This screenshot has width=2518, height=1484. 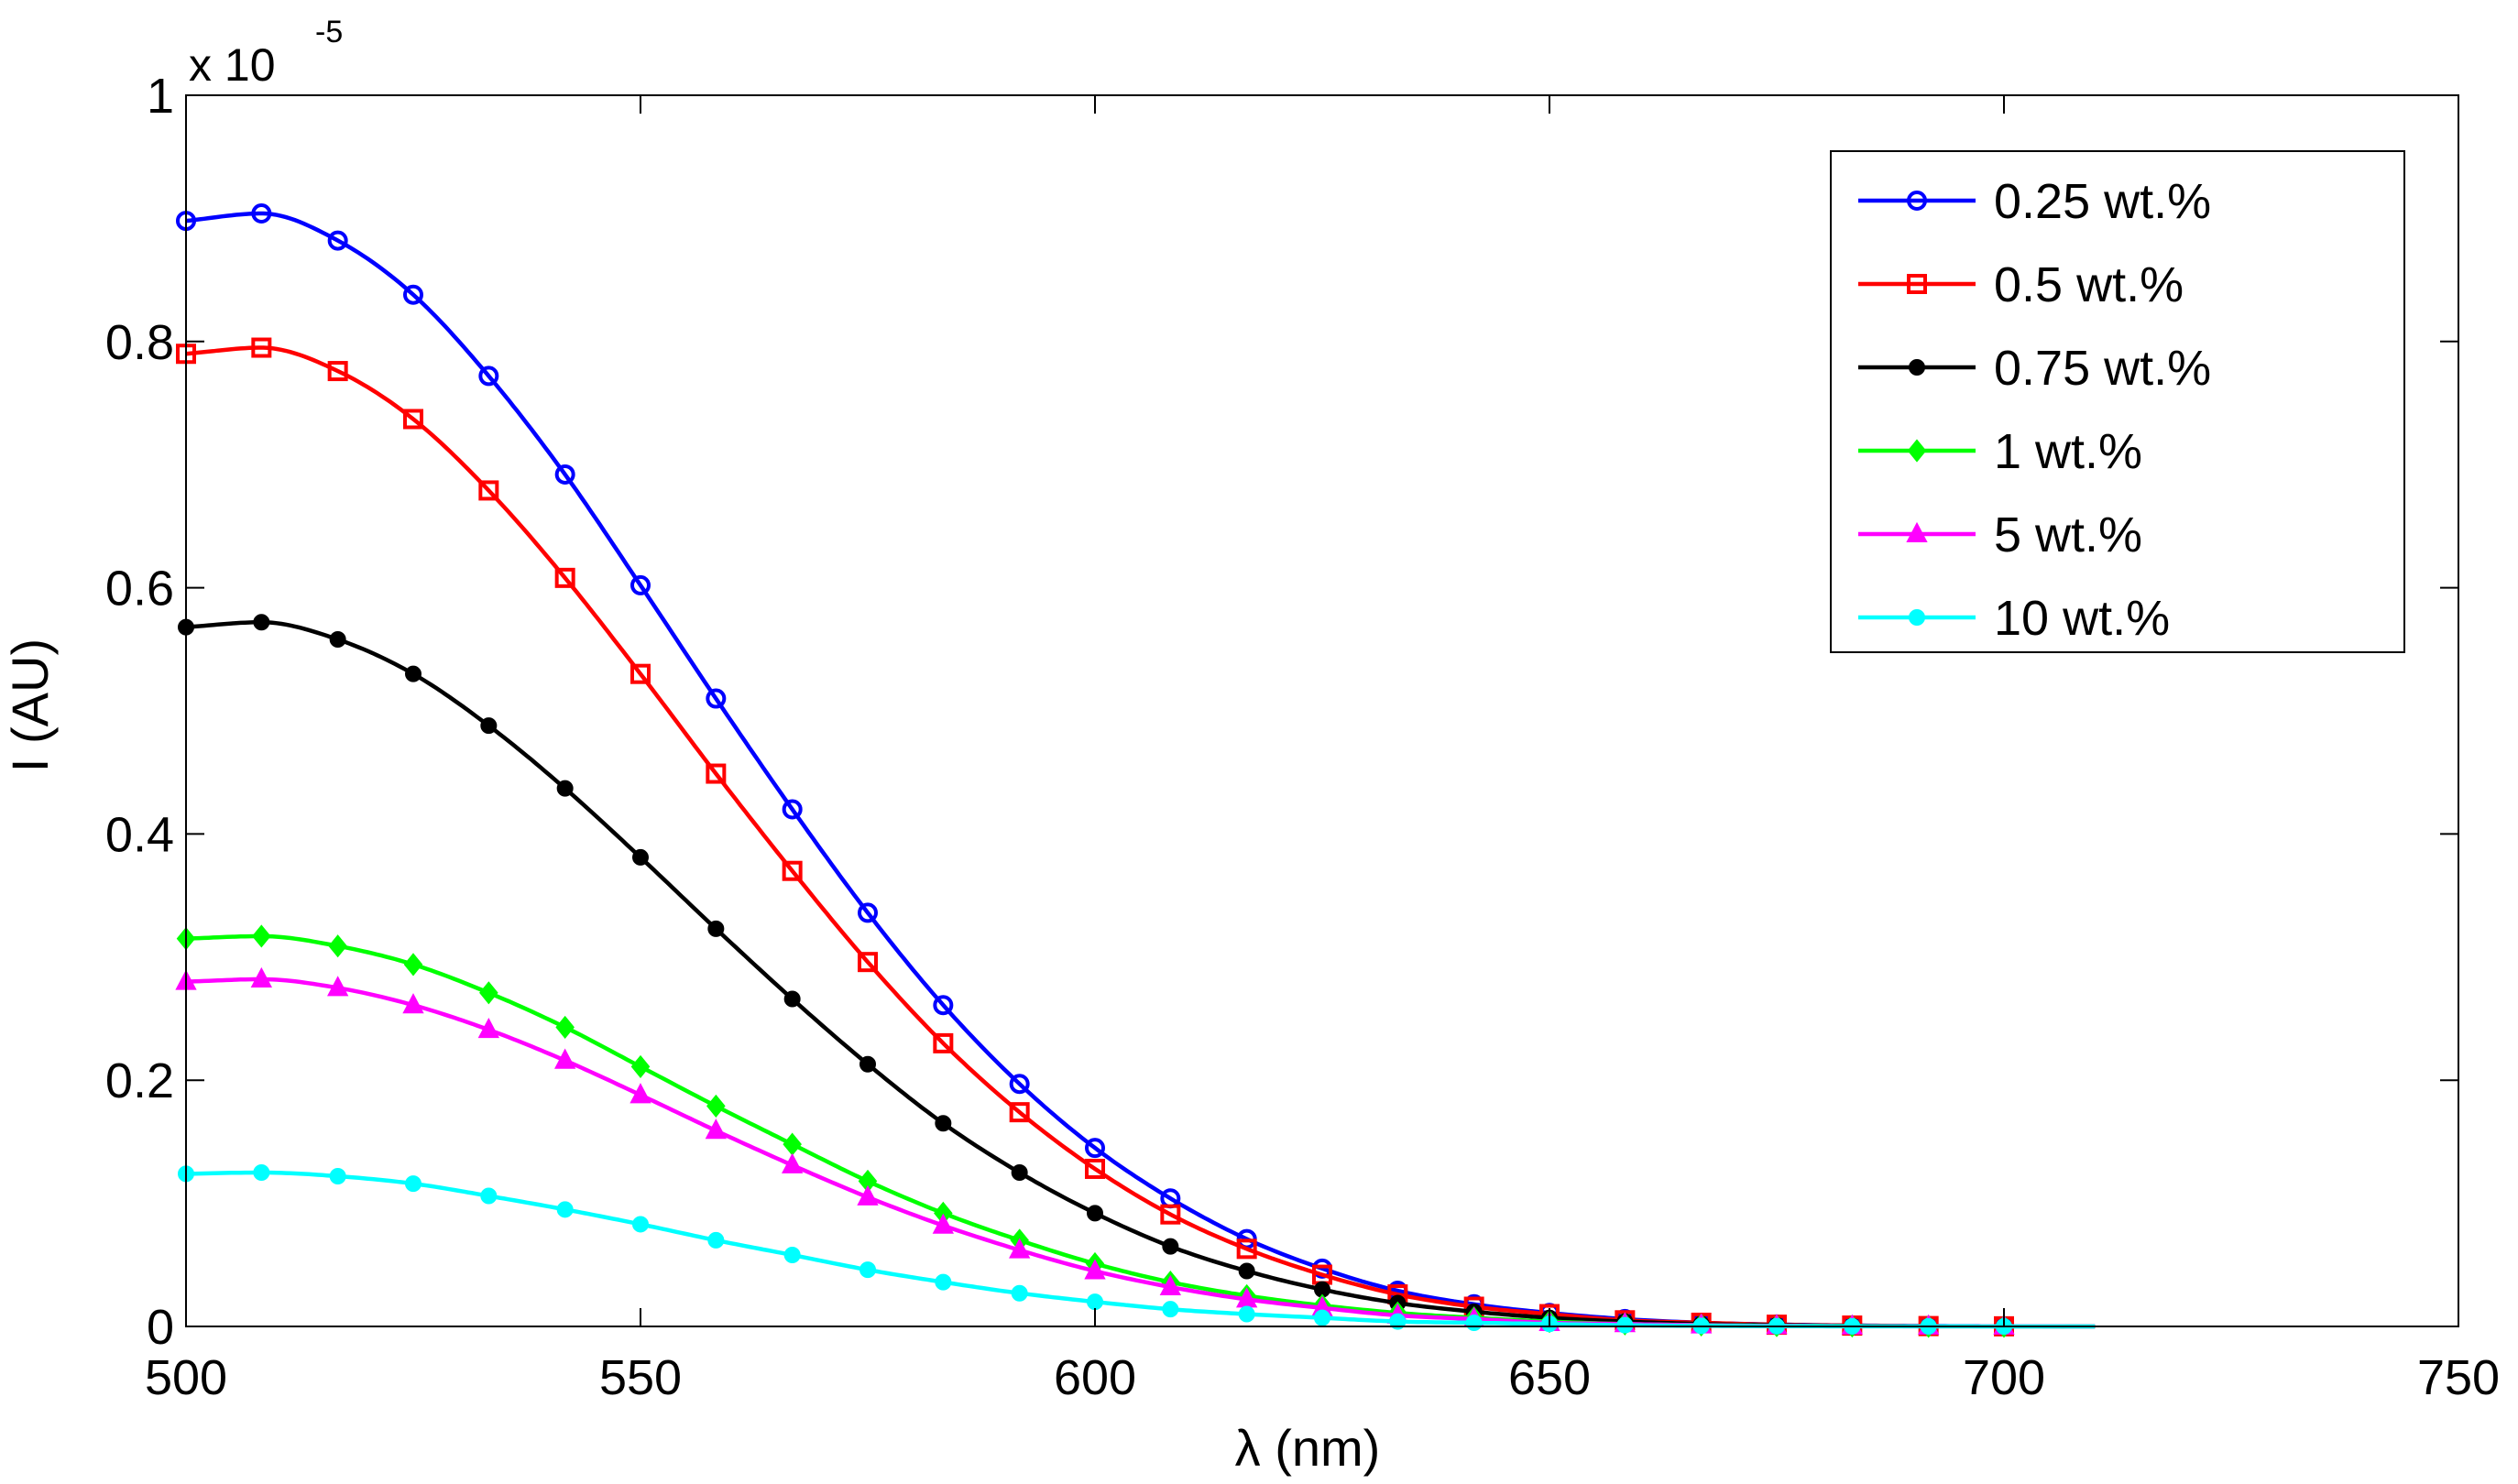 I want to click on legend-label: 1 wt.%, so click(x=2068, y=451).